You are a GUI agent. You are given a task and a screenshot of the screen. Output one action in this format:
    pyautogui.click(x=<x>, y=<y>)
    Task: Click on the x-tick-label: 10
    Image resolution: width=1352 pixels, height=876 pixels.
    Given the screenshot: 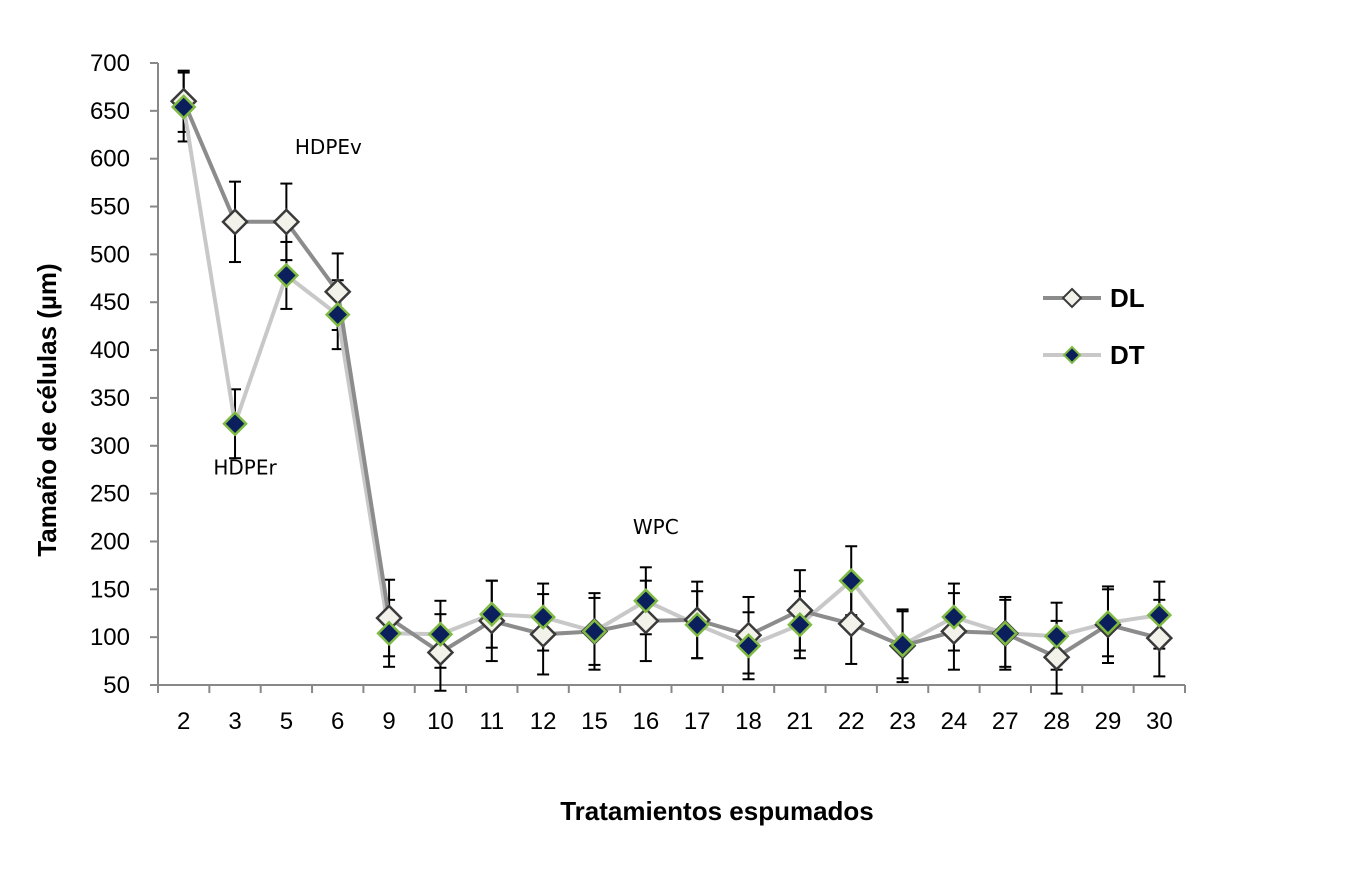 What is the action you would take?
    pyautogui.click(x=440, y=721)
    